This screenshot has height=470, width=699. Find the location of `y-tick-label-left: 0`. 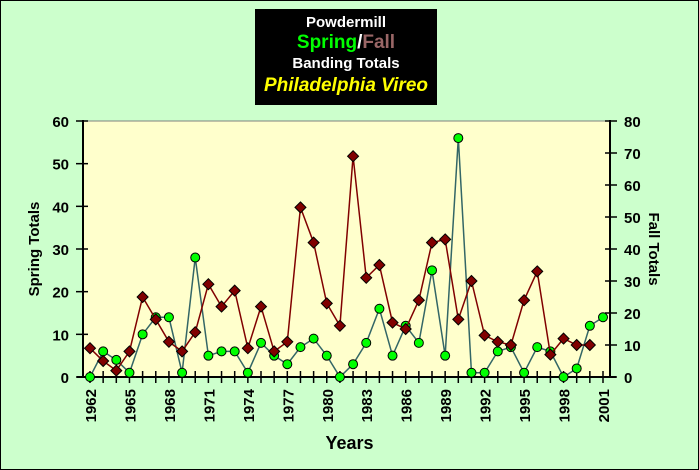

y-tick-label-left: 0 is located at coordinates (65, 378).